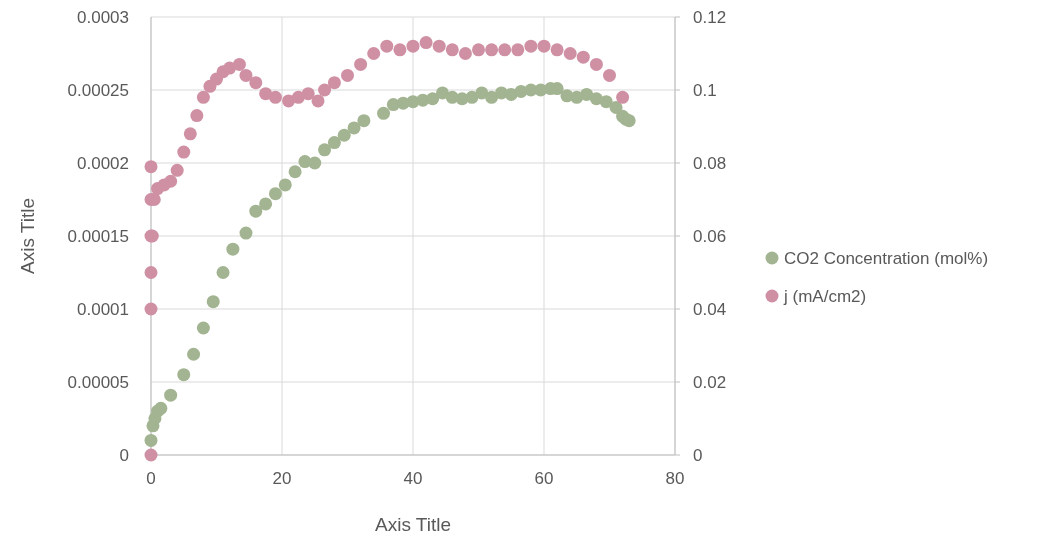  I want to click on x-tick-label: 40, so click(413, 478).